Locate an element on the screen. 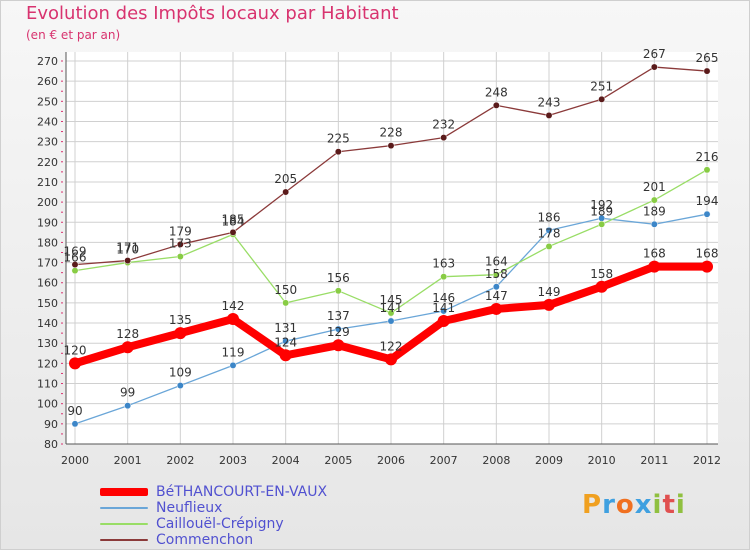 The image size is (750, 550). legend-swatch-commenchon is located at coordinates (124, 540).